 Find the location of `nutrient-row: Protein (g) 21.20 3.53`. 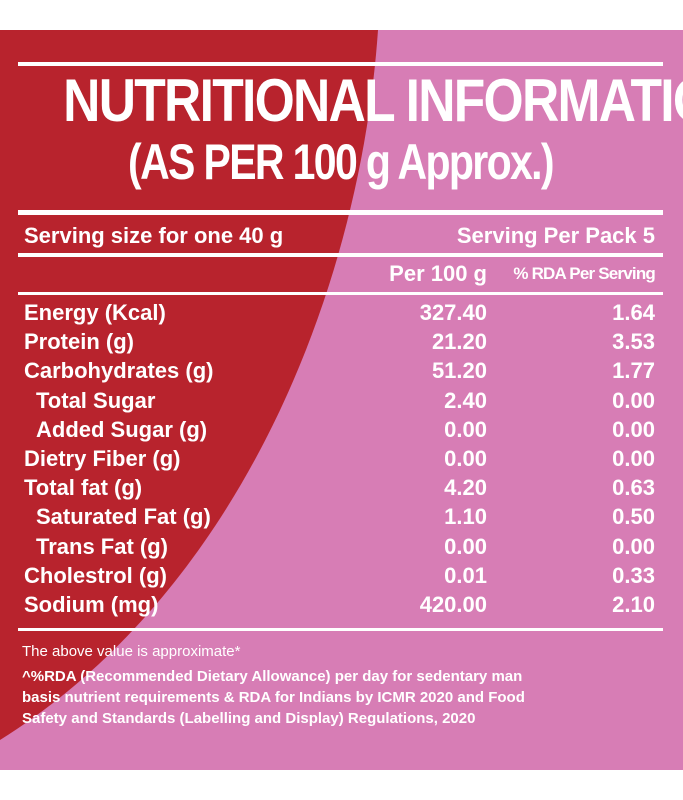

nutrient-row: Protein (g) 21.20 3.53 is located at coordinates (341, 341).